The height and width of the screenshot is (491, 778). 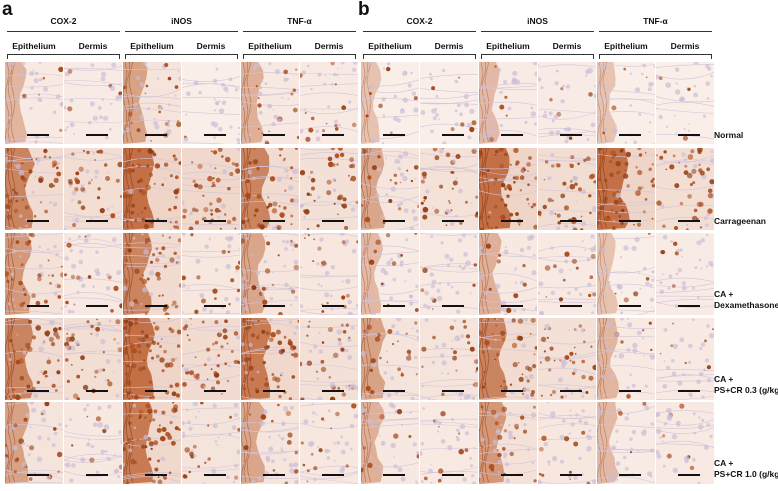 I want to click on row-label-line: Dexamethasone, so click(x=746, y=305).